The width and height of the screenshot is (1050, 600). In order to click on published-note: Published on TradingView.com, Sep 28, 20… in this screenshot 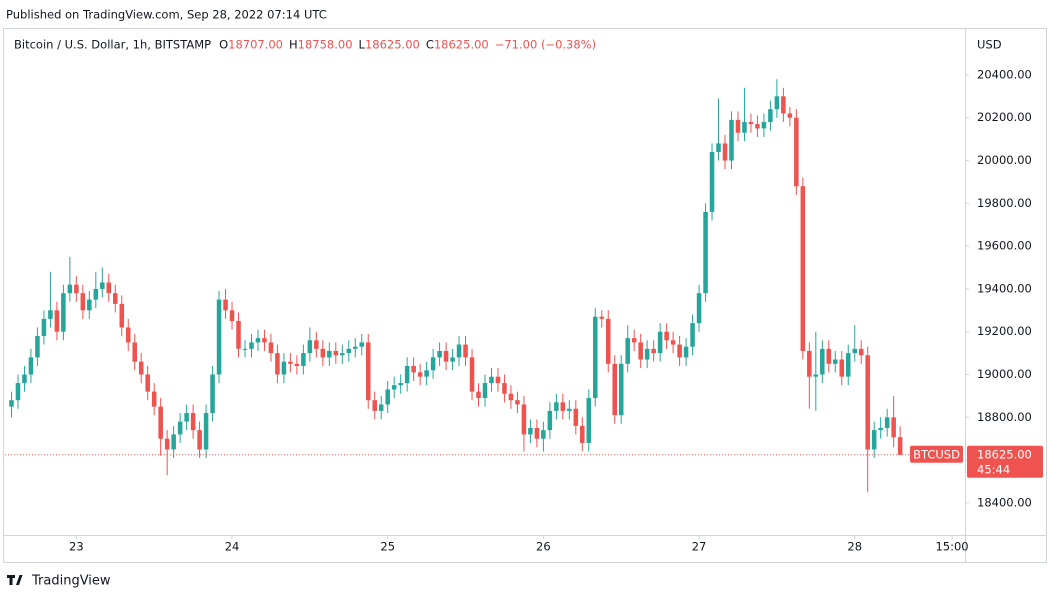, I will do `click(166, 15)`.